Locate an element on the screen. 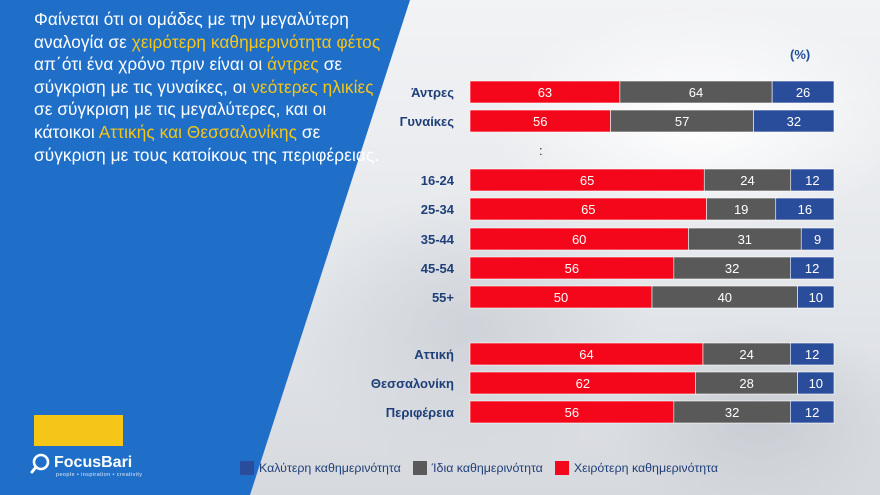 This screenshot has height=495, width=880. yellow-accent-block is located at coordinates (78, 430).